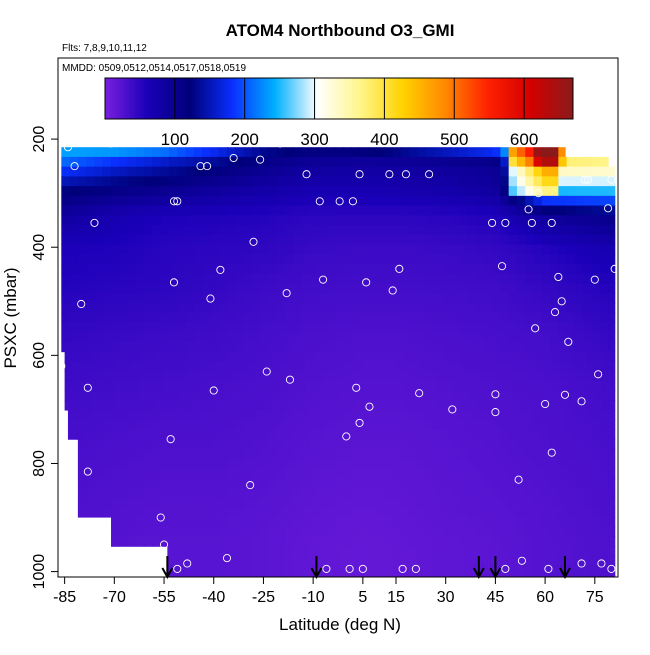  Describe the element at coordinates (314, 139) in the screenshot. I see `colorbar-tick-label: 300` at that location.